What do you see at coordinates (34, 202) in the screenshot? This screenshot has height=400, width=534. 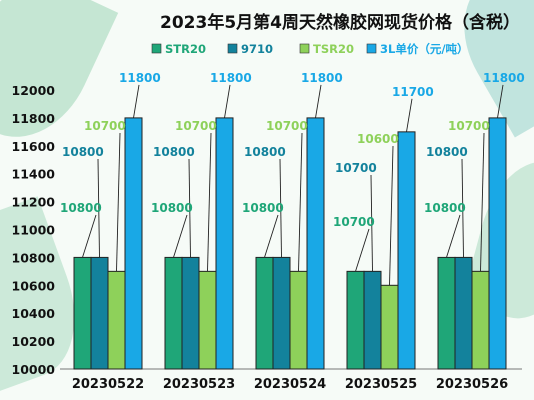 I see `y-tick-label: 11200` at bounding box center [34, 202].